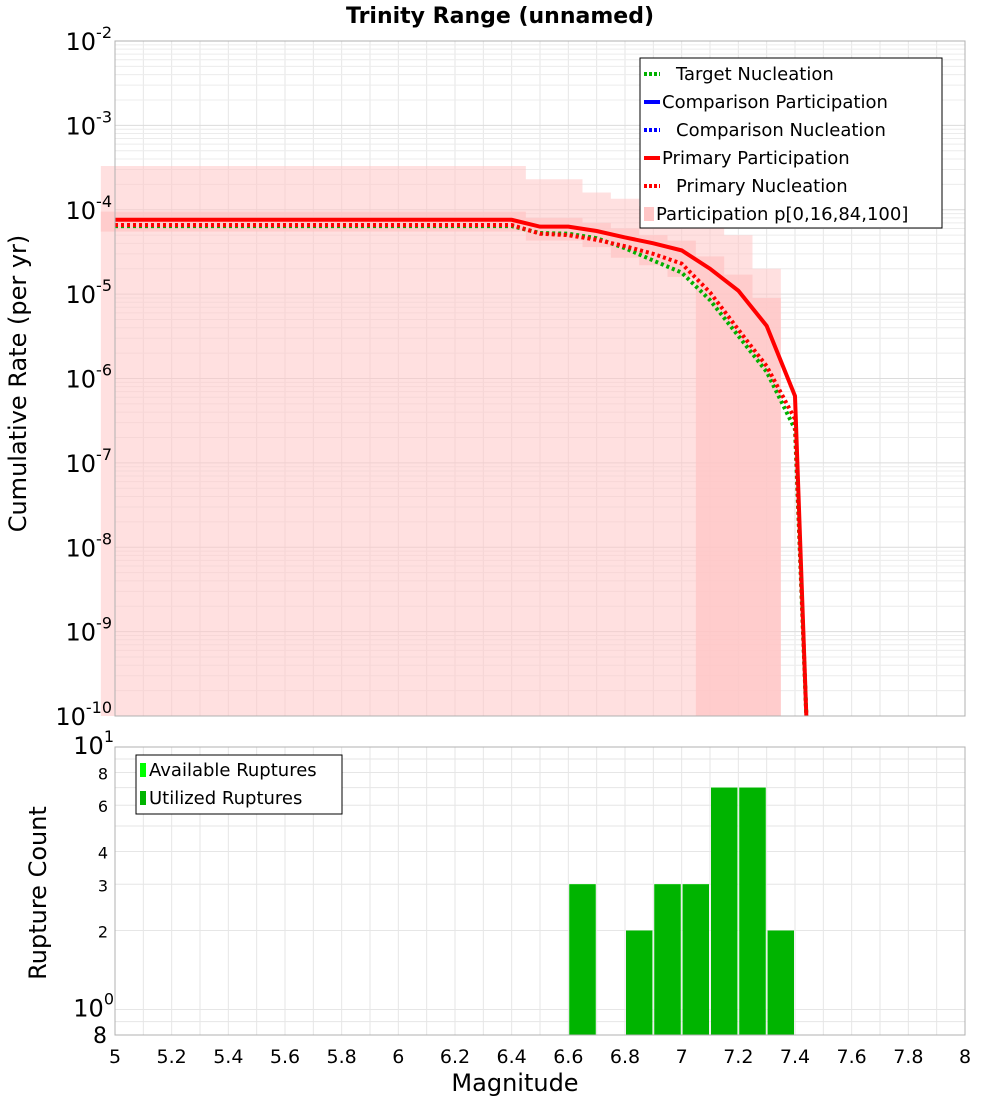 The image size is (1000, 1100). Describe the element at coordinates (38, 893) in the screenshot. I see `rupture-y-axis-label: Rupture Count` at that location.